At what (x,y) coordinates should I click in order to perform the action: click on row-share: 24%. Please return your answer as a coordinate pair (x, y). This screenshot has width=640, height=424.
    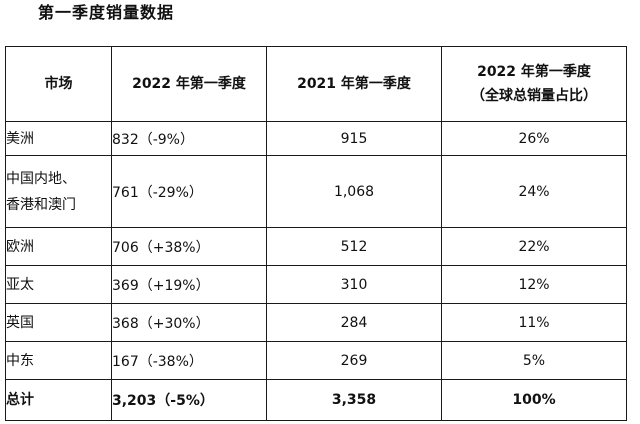
    Looking at the image, I should click on (534, 191).